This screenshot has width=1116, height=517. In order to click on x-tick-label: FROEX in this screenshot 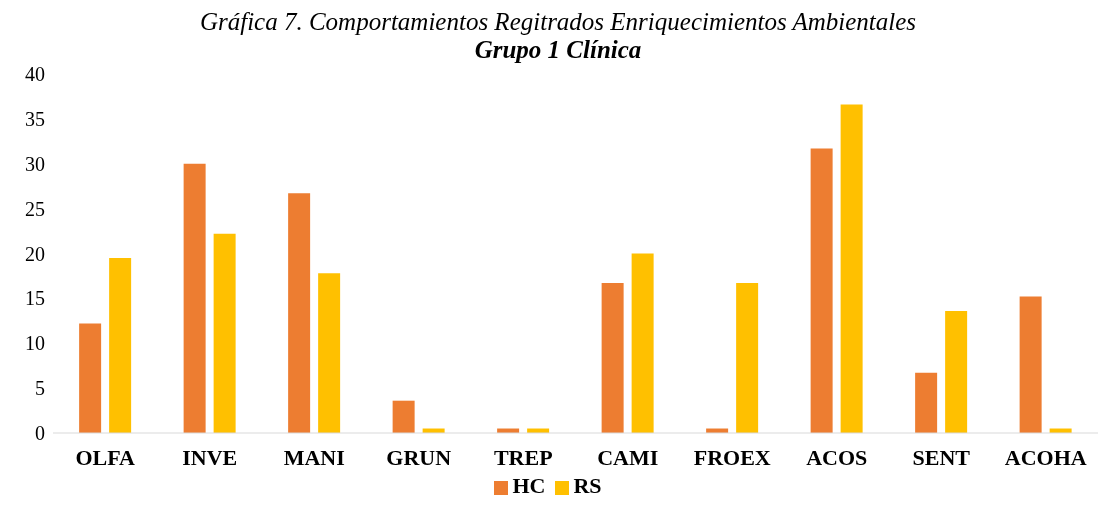, I will do `click(732, 457)`.